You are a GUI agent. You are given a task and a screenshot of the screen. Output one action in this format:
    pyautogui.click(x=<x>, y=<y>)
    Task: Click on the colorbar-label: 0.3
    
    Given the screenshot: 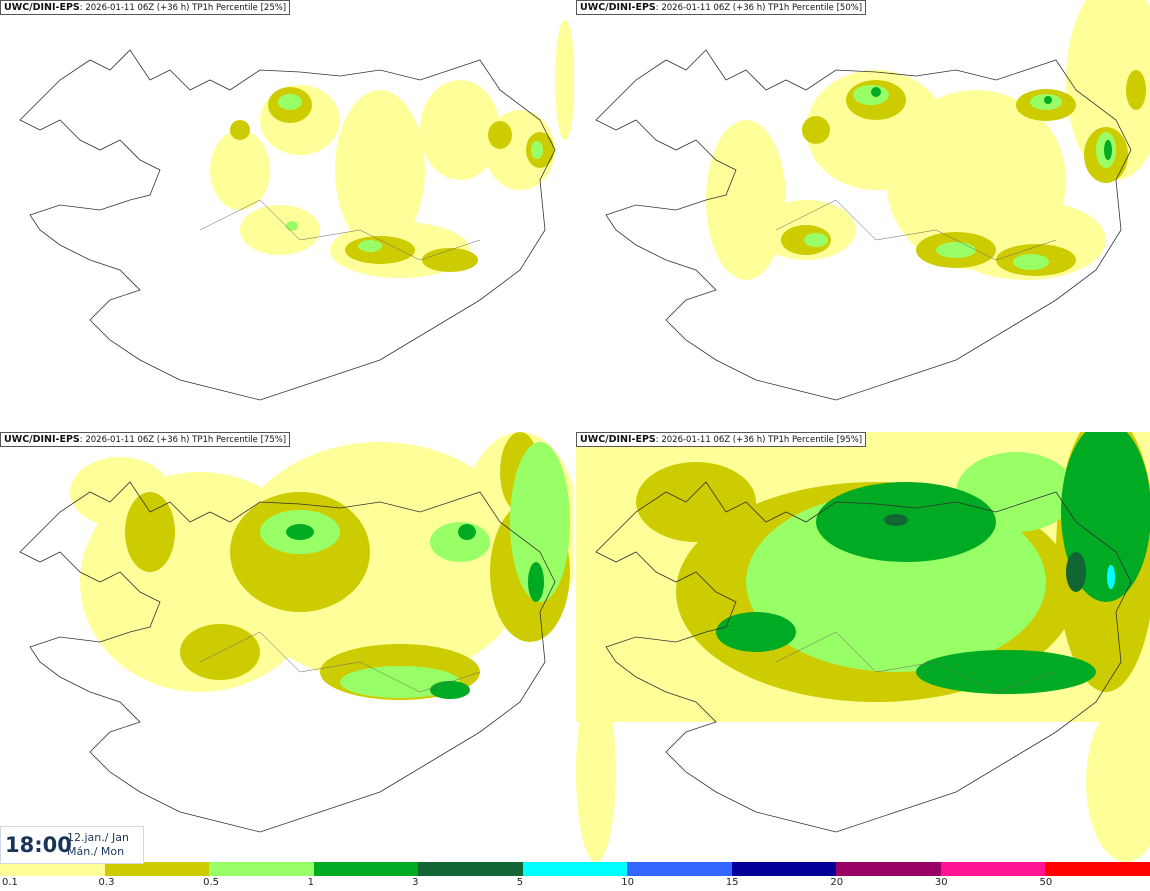 What is the action you would take?
    pyautogui.click(x=106, y=882)
    